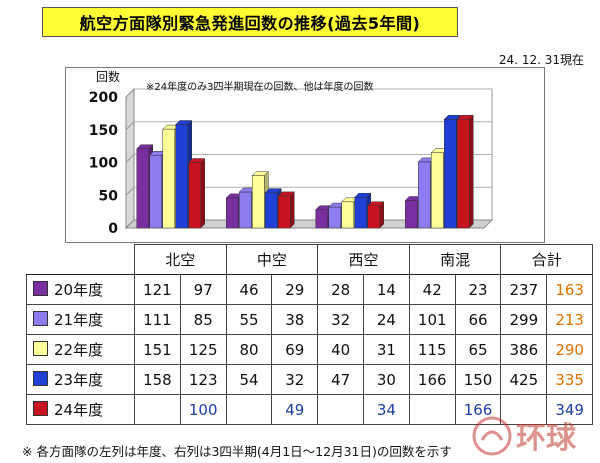  What do you see at coordinates (80, 349) in the screenshot?
I see `row-label: 22年度` at bounding box center [80, 349].